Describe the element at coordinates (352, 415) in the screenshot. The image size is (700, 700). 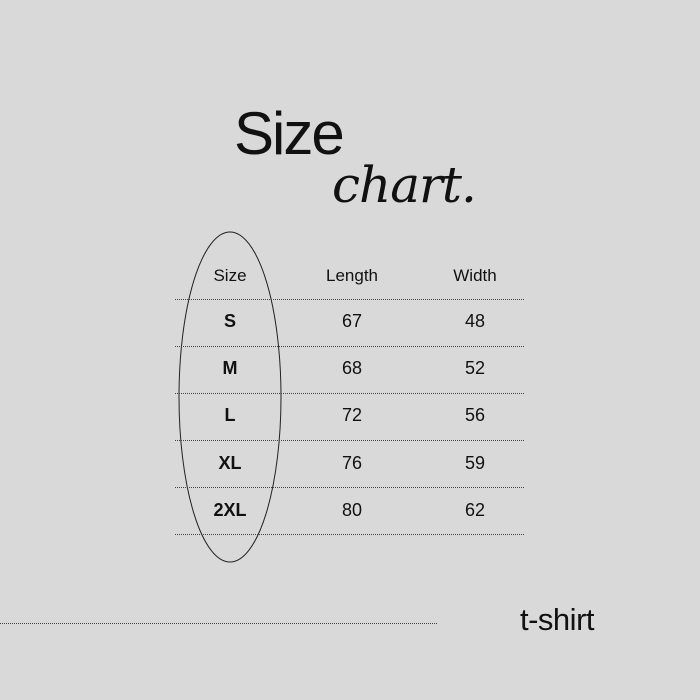
I see `length-cell: 72` at that location.